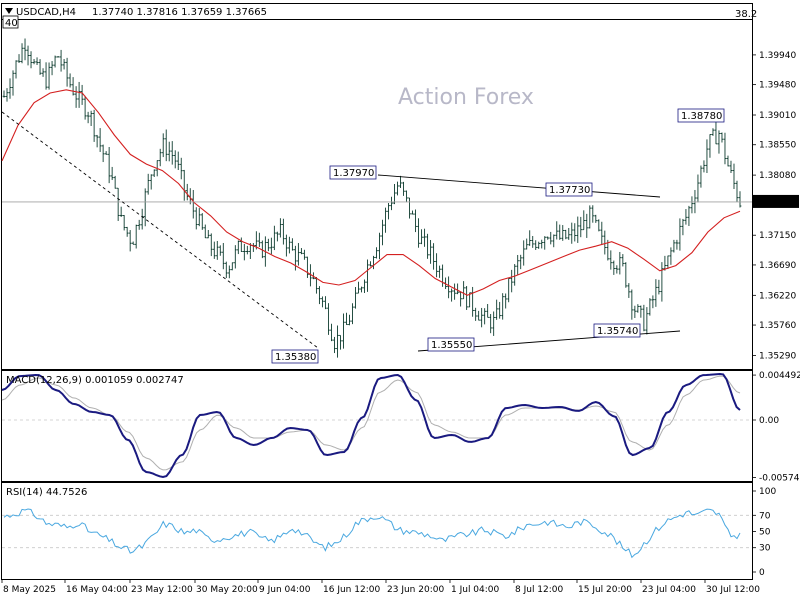 The image size is (800, 600). What do you see at coordinates (539, 590) in the screenshot?
I see `x-tick-label: 8 Jul 12:00` at bounding box center [539, 590].